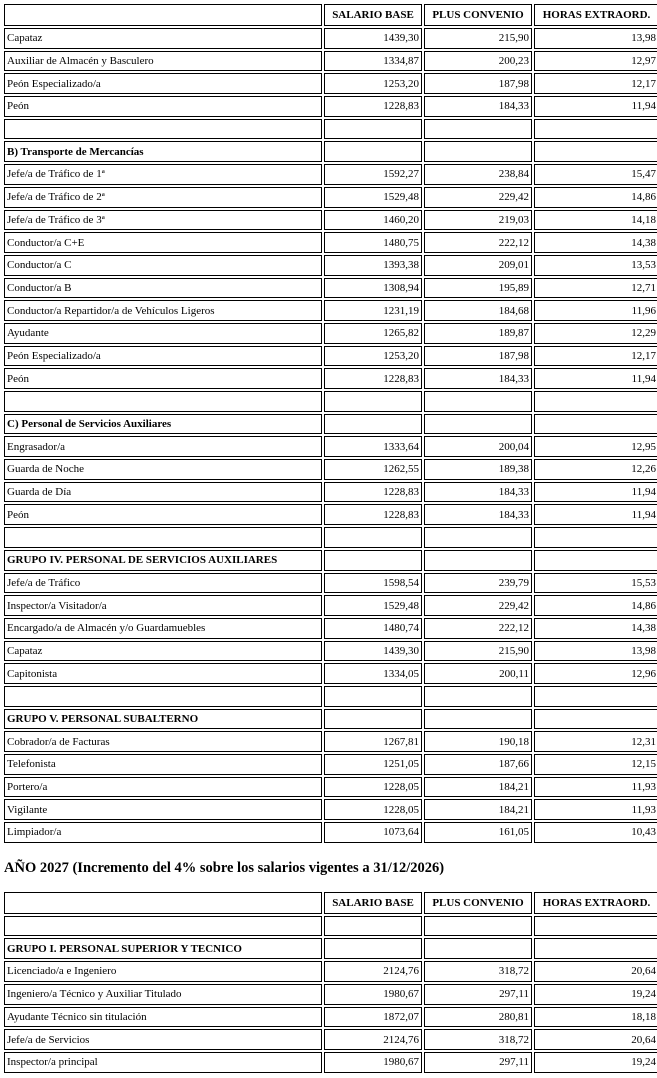 Image resolution: width=657 pixels, height=1078 pixels. I want to click on cell: Guarda de Noche, so click(163, 469).